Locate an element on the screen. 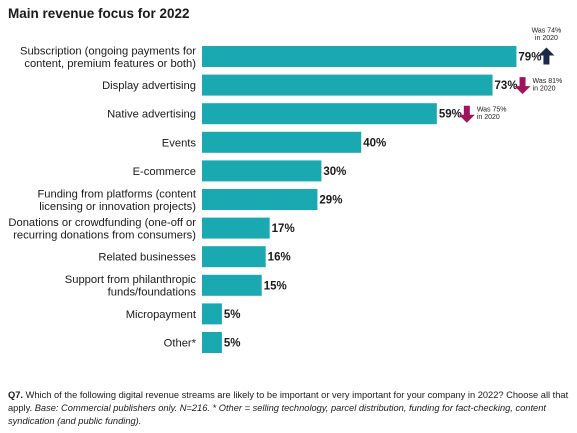 The image size is (577, 433). value-label: 73% is located at coordinates (506, 86).